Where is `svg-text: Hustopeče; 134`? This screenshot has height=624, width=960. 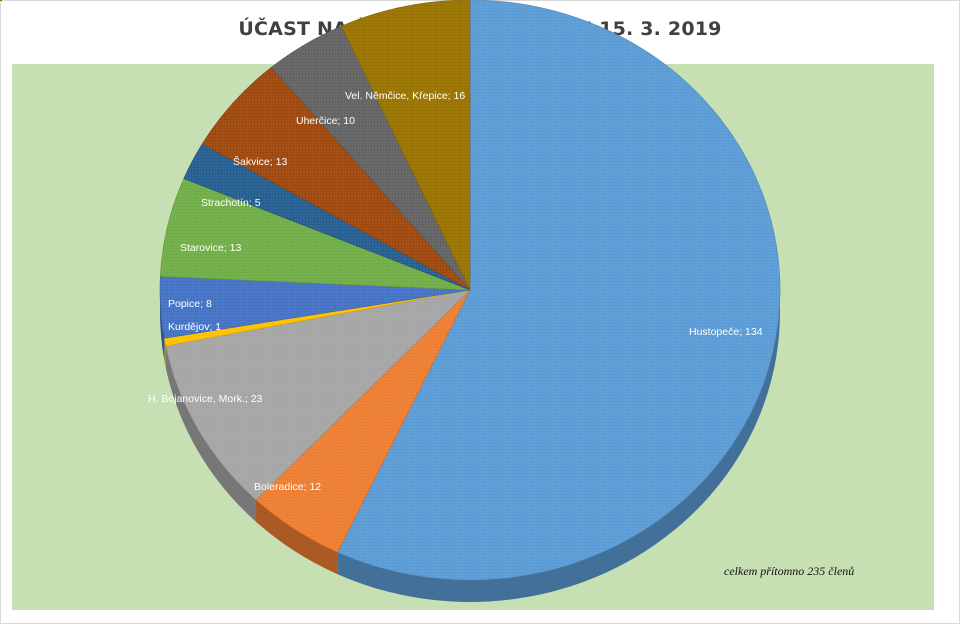
svg-text: Hustopeče; 134 is located at coordinates (726, 332).